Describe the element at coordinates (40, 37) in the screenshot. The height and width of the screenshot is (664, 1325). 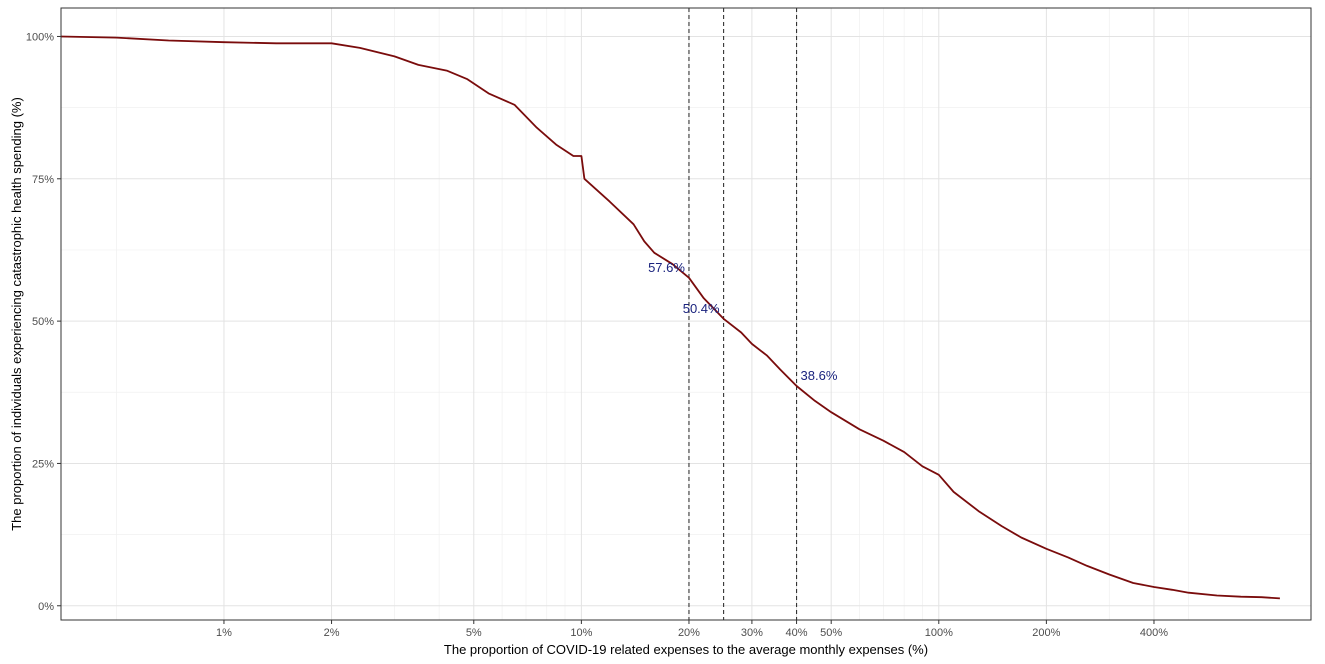
I see `y-tick-label: 100%` at that location.